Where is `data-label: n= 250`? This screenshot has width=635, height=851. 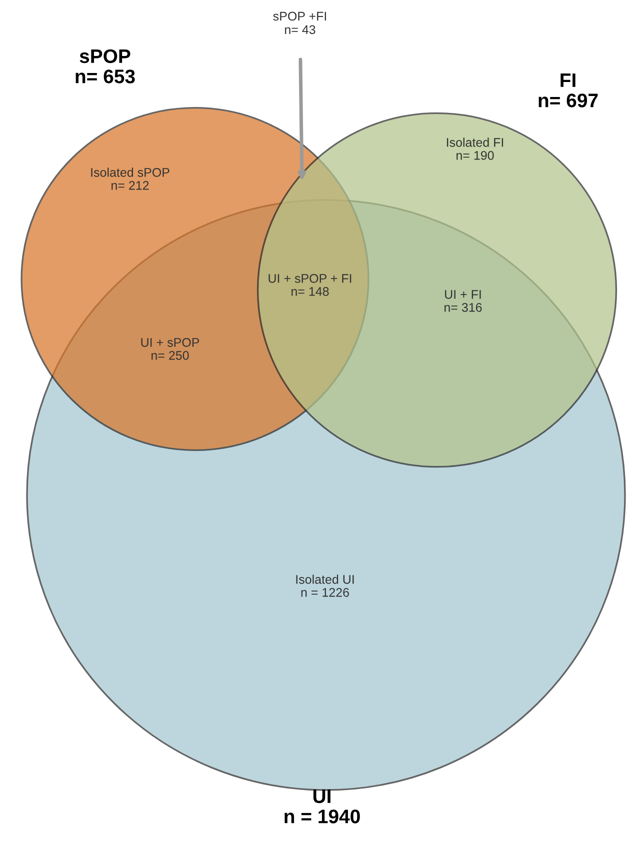
data-label: n= 250 is located at coordinates (170, 355).